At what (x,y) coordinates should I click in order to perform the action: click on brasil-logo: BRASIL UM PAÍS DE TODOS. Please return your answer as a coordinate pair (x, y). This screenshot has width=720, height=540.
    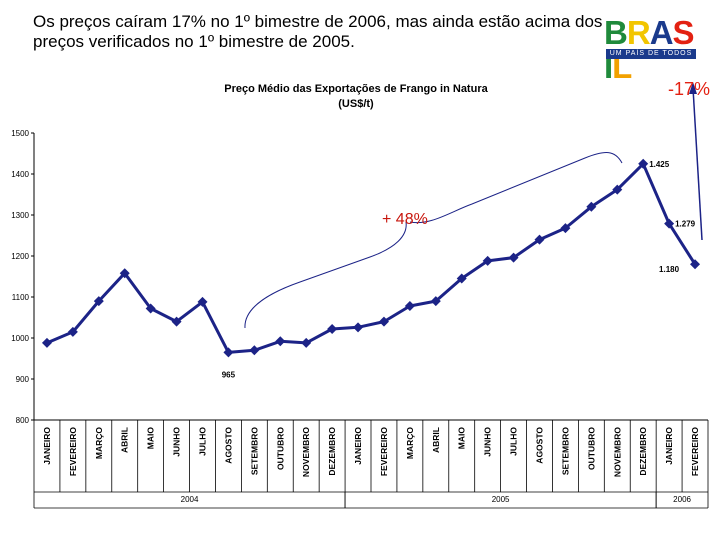
    Looking at the image, I should click on (651, 49).